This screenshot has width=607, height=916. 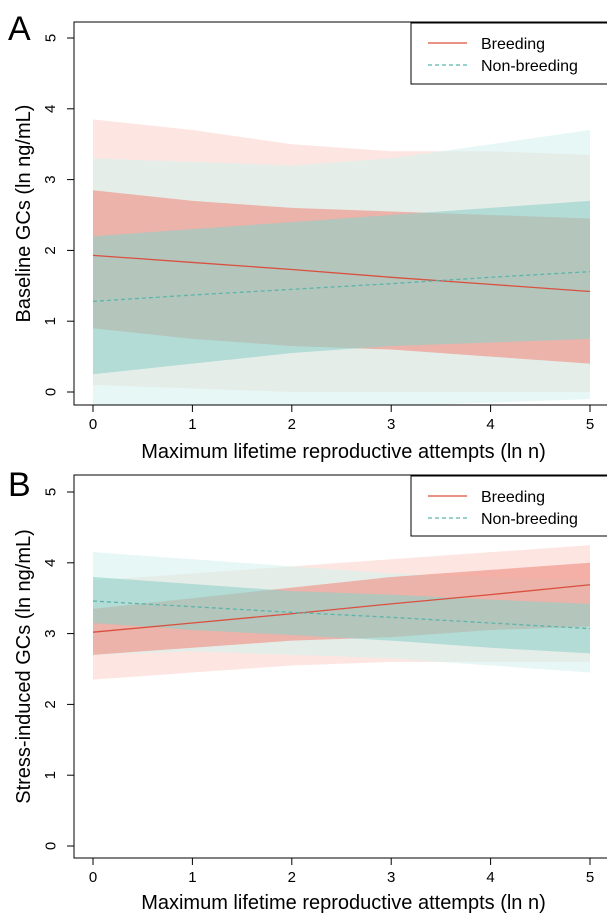 I want to click on y-axis-title: Stress-induced GCs (ln ng/mL), so click(x=24, y=666).